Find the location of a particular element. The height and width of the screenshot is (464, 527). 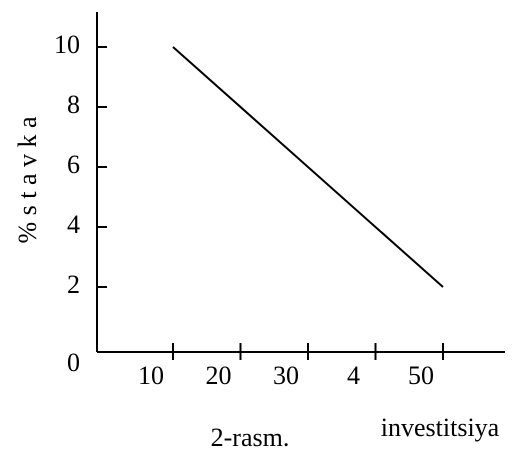

y-tick-label: 0 is located at coordinates (73, 362).